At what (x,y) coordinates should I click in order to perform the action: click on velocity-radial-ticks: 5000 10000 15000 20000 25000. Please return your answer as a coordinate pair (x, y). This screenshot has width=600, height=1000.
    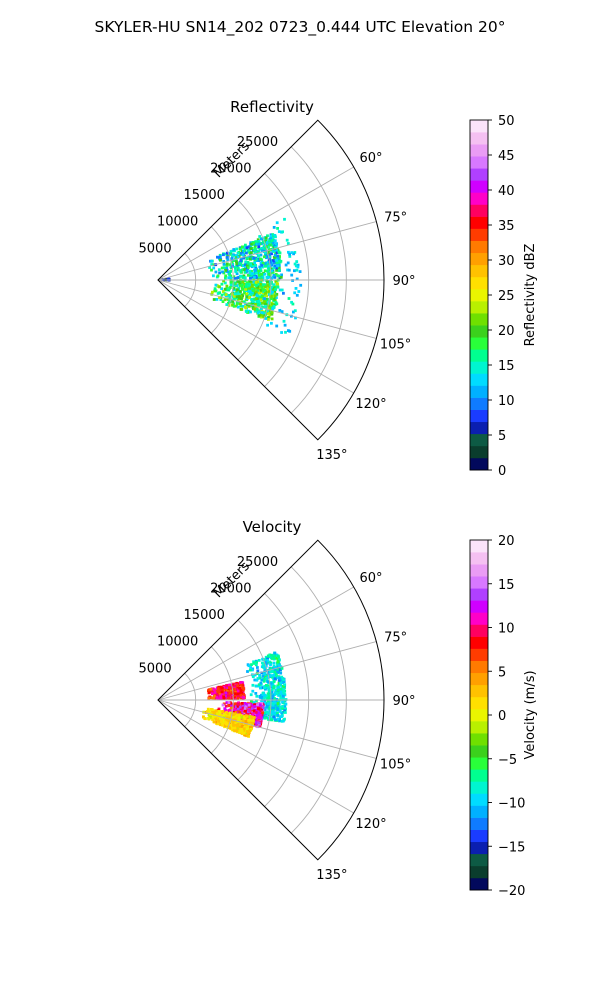
    Looking at the image, I should click on (209, 616).